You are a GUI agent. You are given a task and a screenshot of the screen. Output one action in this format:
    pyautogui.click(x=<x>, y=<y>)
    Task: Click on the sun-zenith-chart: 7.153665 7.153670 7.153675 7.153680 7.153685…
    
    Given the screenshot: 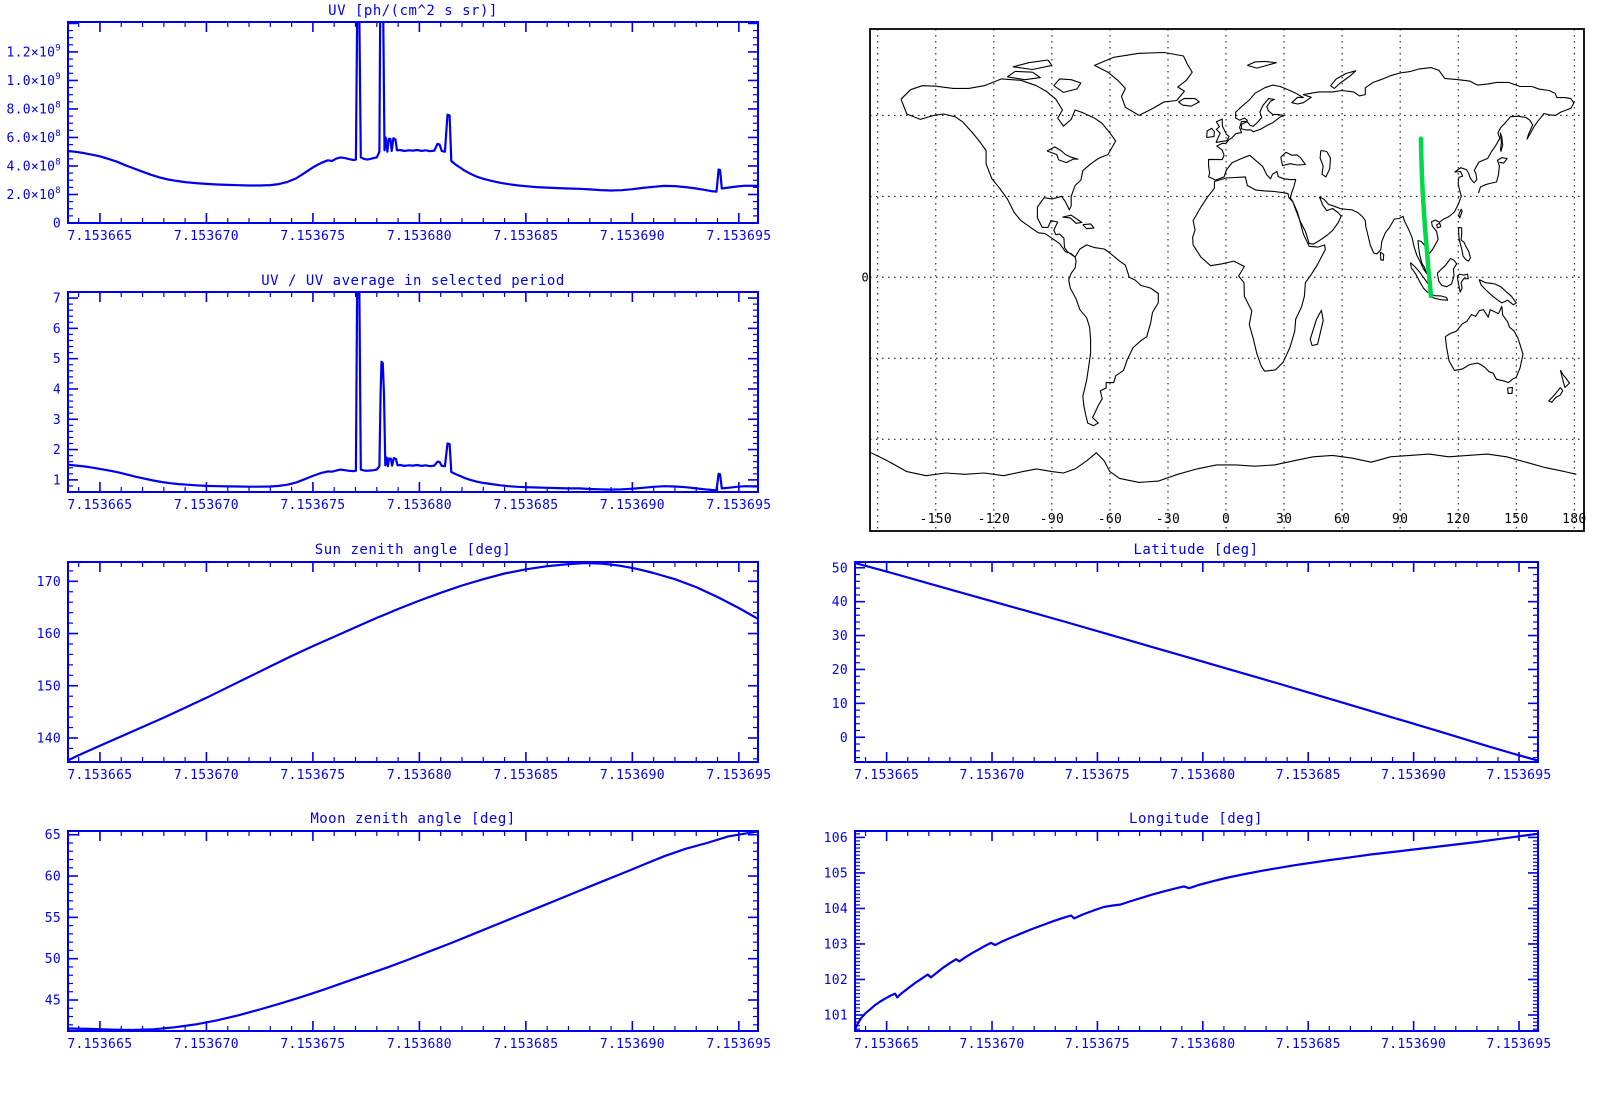 What is the action you would take?
    pyautogui.click(x=404, y=672)
    